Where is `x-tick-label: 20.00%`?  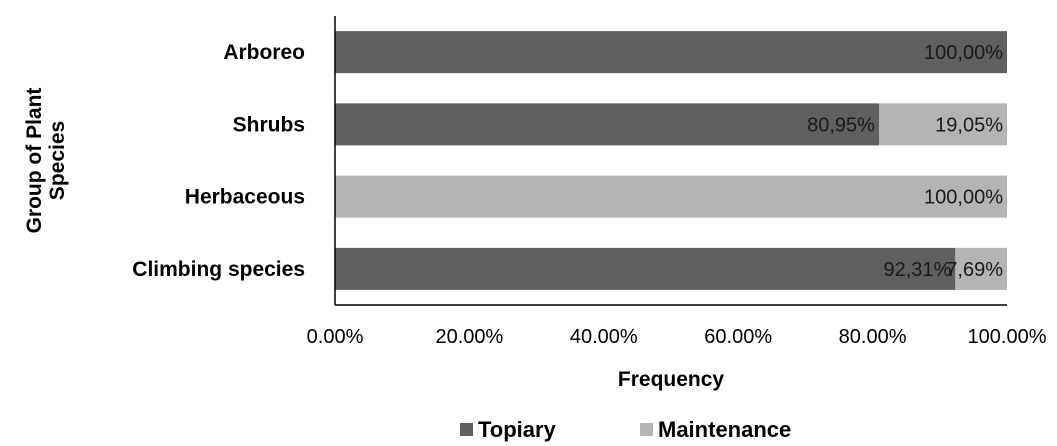 x-tick-label: 20.00% is located at coordinates (469, 337).